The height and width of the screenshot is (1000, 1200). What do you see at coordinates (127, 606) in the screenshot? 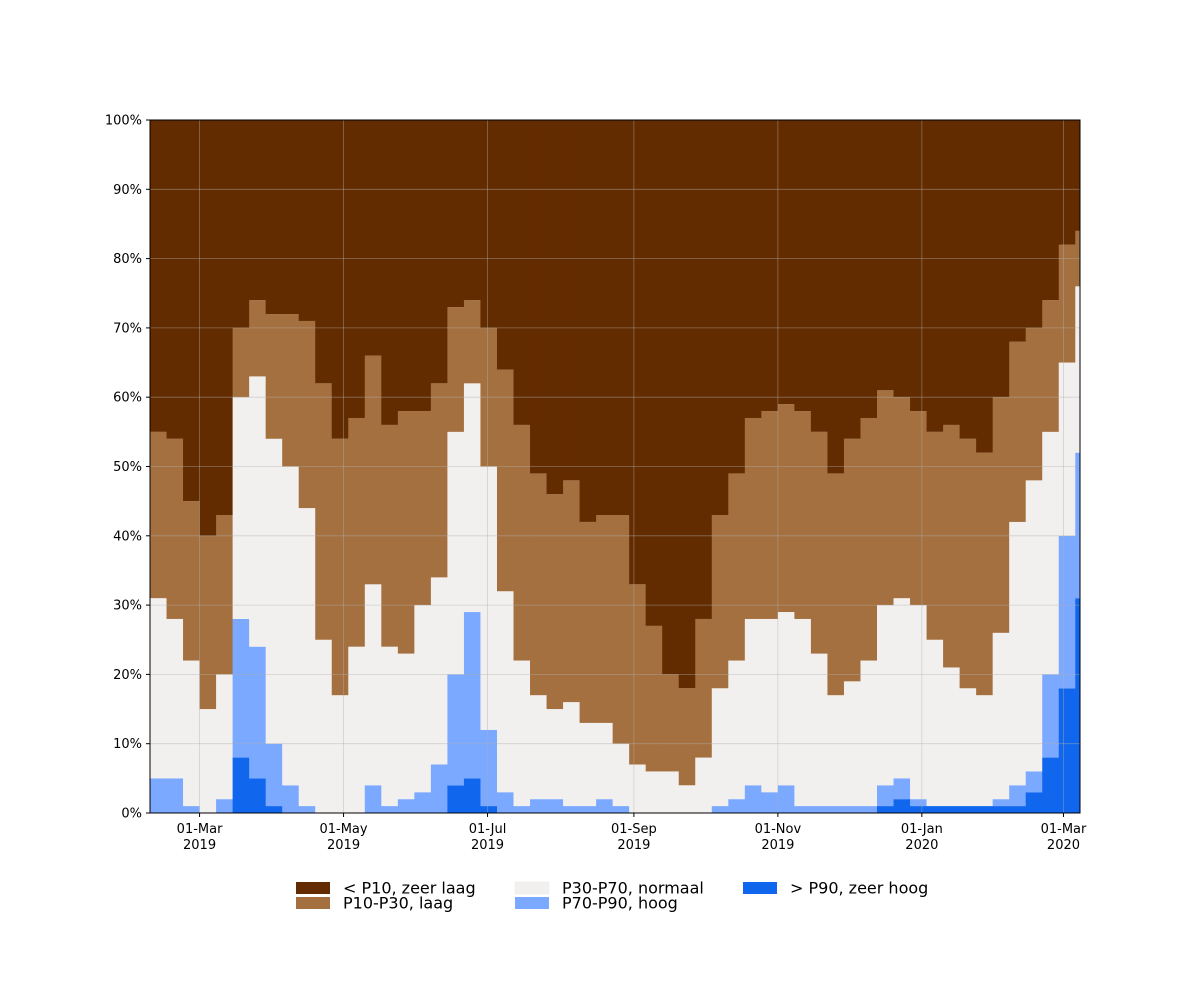
I see `y-tick-label: 30%` at bounding box center [127, 606].